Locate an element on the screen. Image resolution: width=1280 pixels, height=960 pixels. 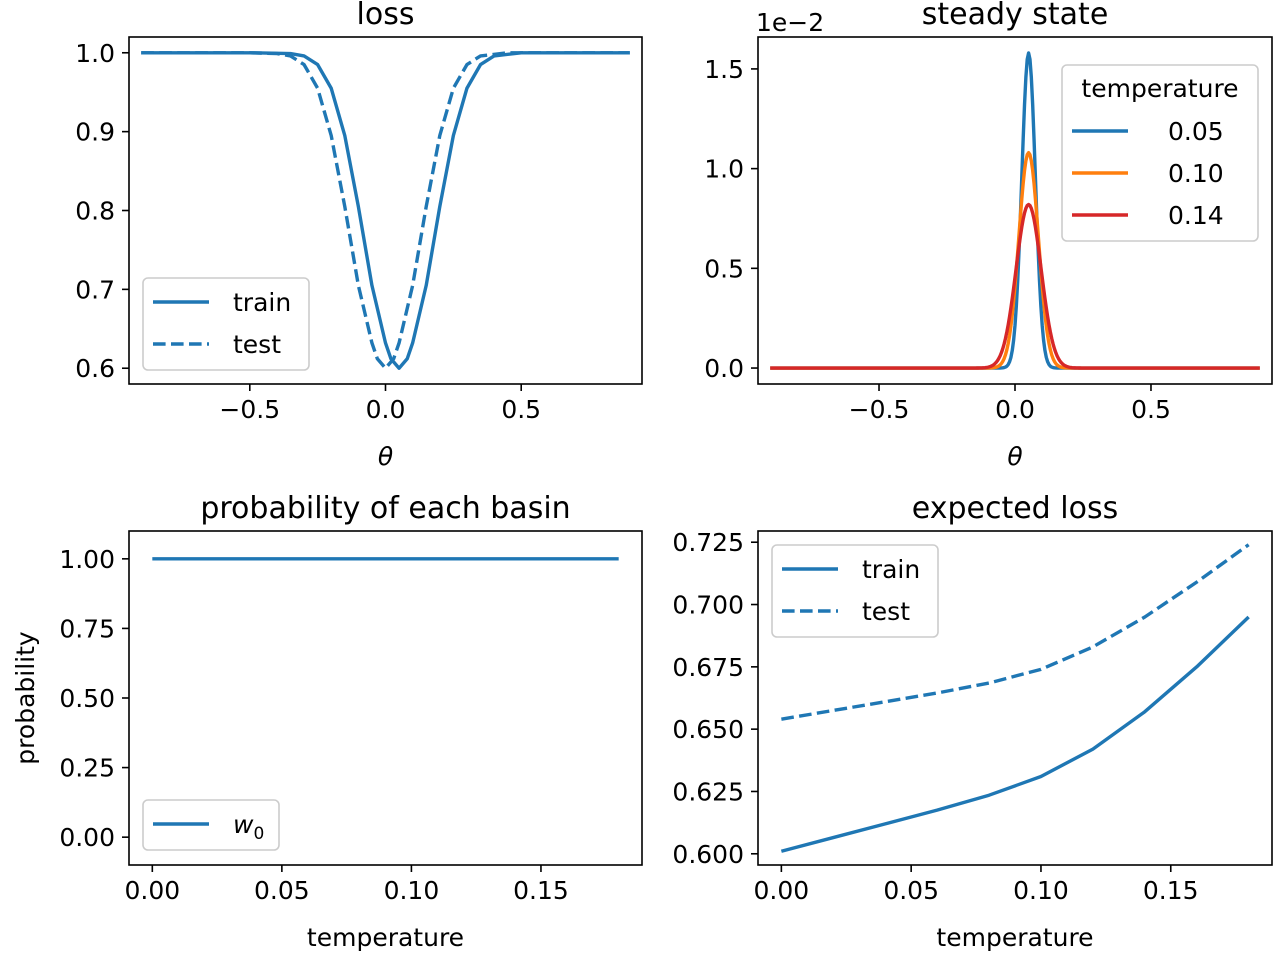
y-tick-label: 0.5 is located at coordinates (724, 268).